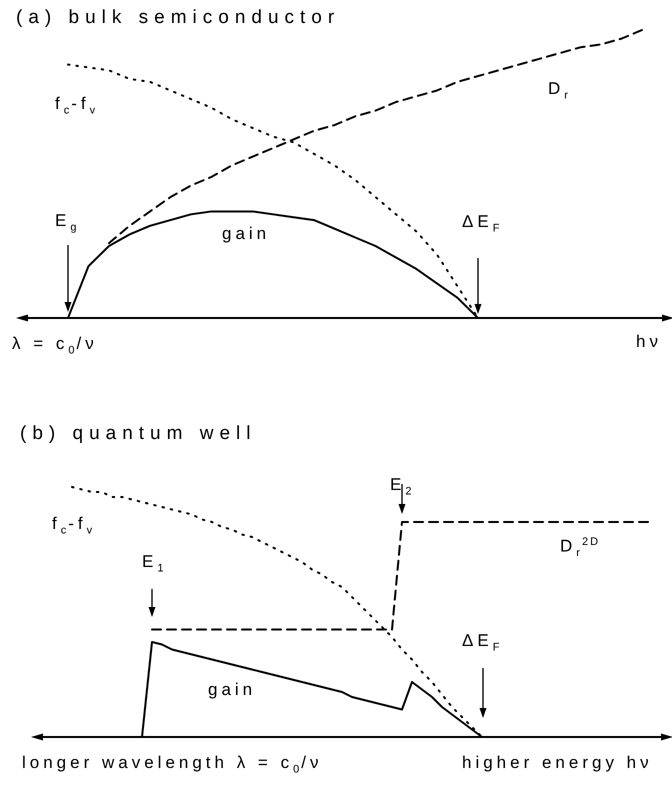 The width and height of the screenshot is (672, 786). Describe the element at coordinates (154, 563) in the screenshot. I see `annotation: E$_{1}$` at that location.